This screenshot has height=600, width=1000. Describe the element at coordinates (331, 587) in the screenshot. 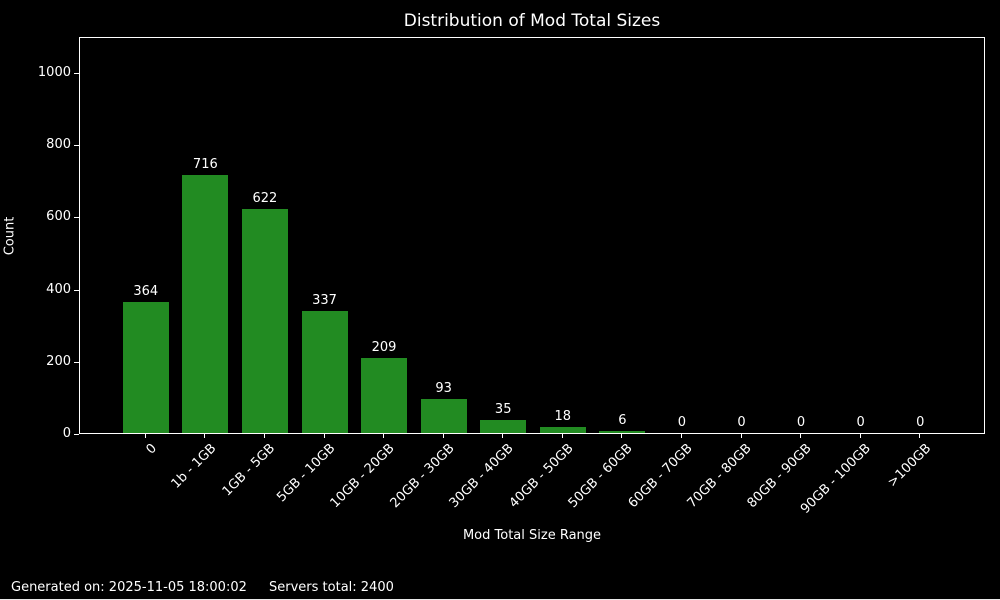

I see `servers-total: Servers total: 2400` at that location.